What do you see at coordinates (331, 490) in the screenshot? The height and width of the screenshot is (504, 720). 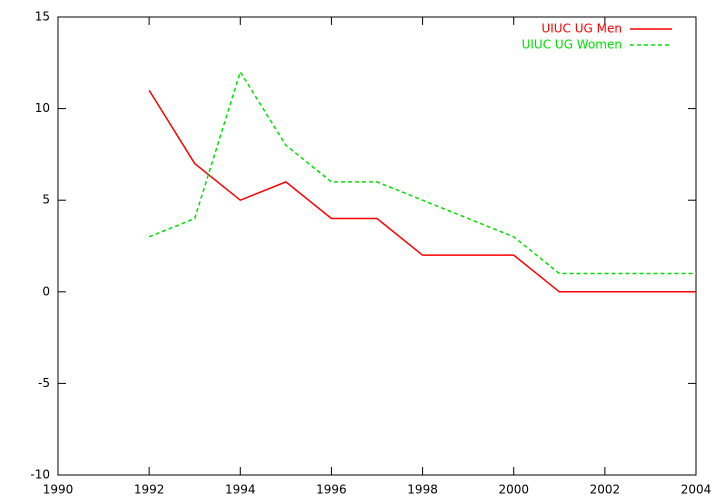 I see `x-tick-label: 1996` at bounding box center [331, 490].